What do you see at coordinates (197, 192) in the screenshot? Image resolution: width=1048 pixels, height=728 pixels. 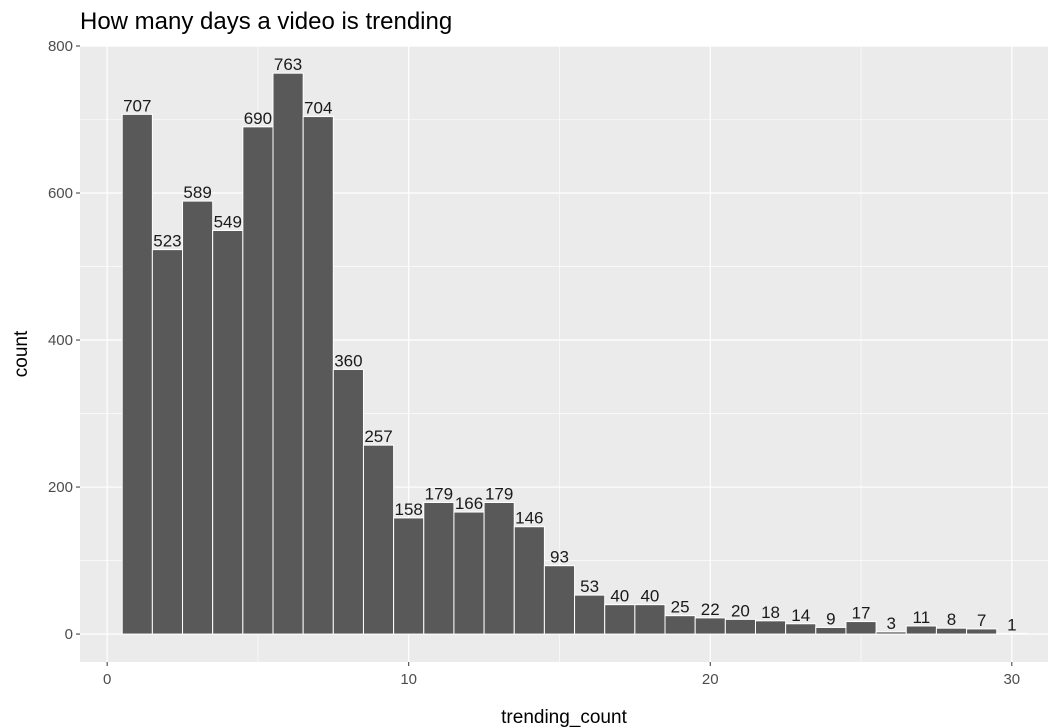 I see `bar-label: 589` at bounding box center [197, 192].